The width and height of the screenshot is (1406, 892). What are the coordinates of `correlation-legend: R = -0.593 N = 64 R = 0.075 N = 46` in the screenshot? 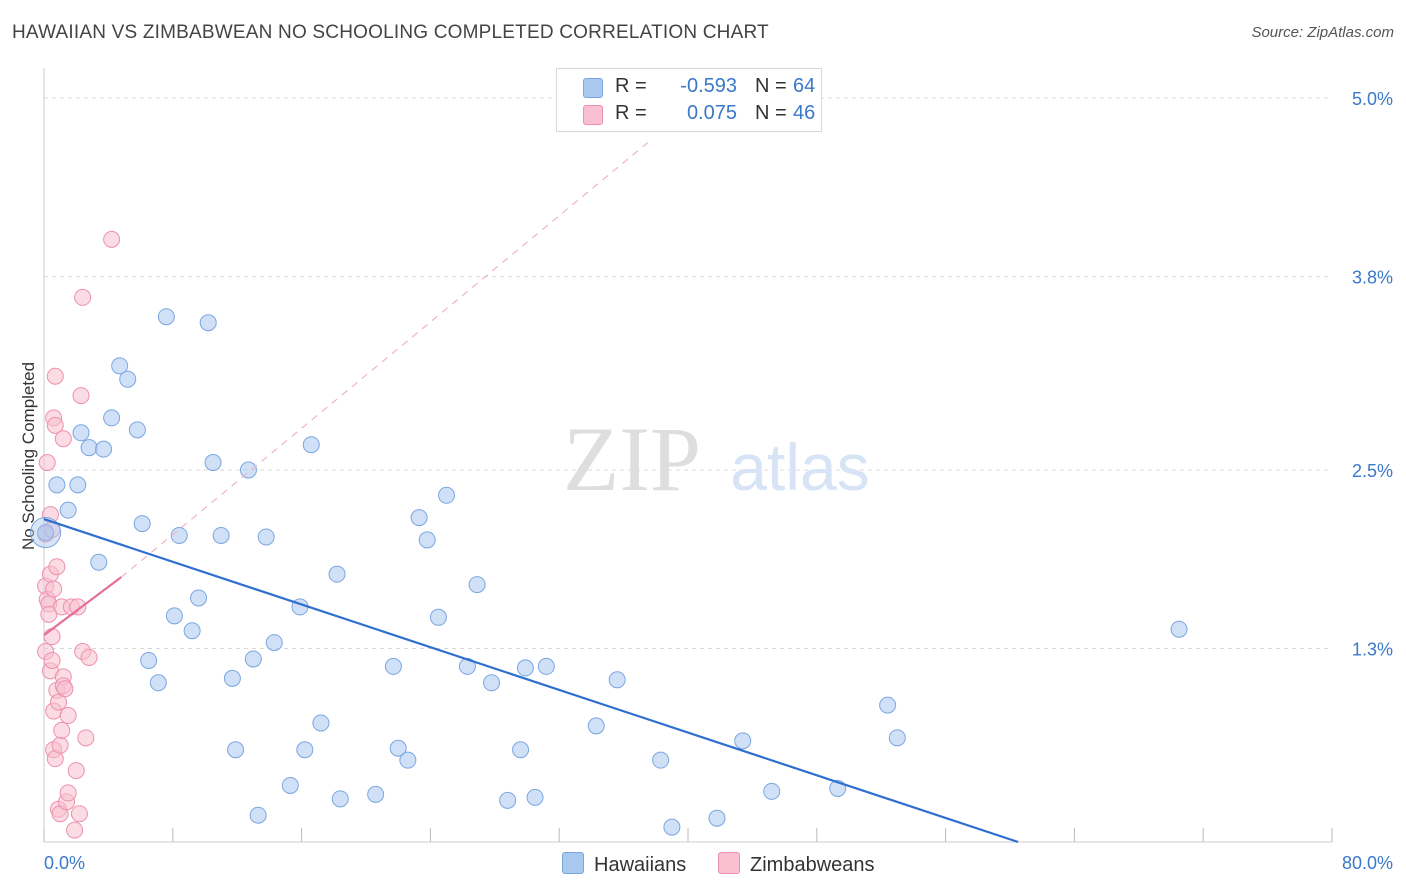 It's located at (689, 100).